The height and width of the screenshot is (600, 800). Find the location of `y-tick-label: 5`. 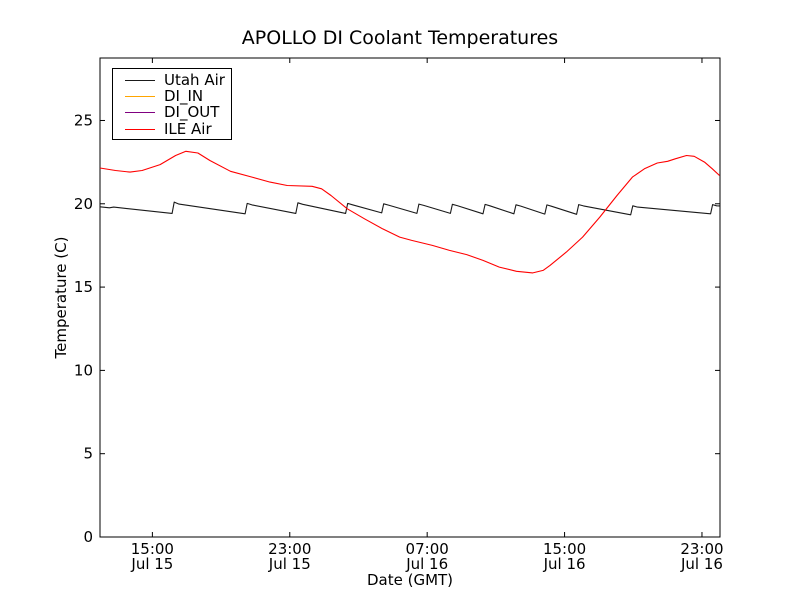

y-tick-label: 5 is located at coordinates (88, 454).